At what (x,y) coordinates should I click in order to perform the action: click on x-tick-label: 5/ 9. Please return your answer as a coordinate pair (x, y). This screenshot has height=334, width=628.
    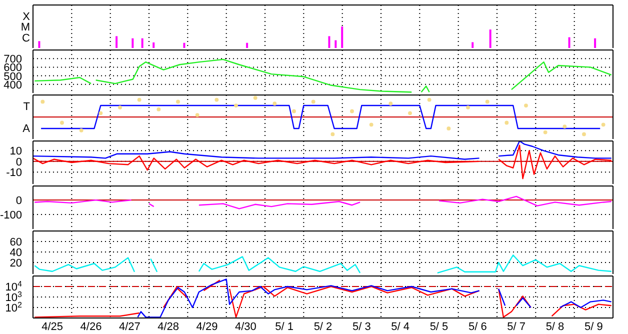
    Looking at the image, I should click on (593, 327).